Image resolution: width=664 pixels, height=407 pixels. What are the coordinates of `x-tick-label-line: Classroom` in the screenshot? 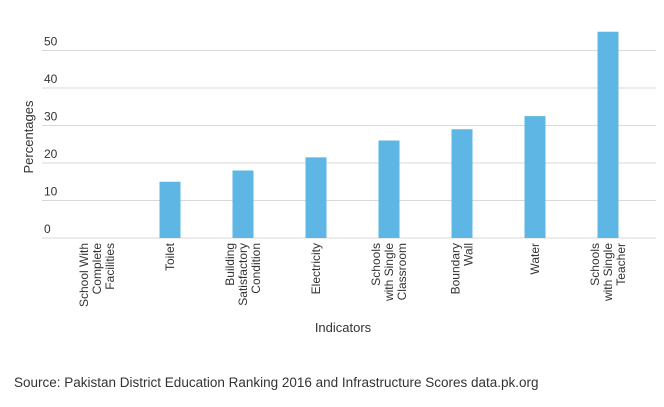 It's located at (402, 271).